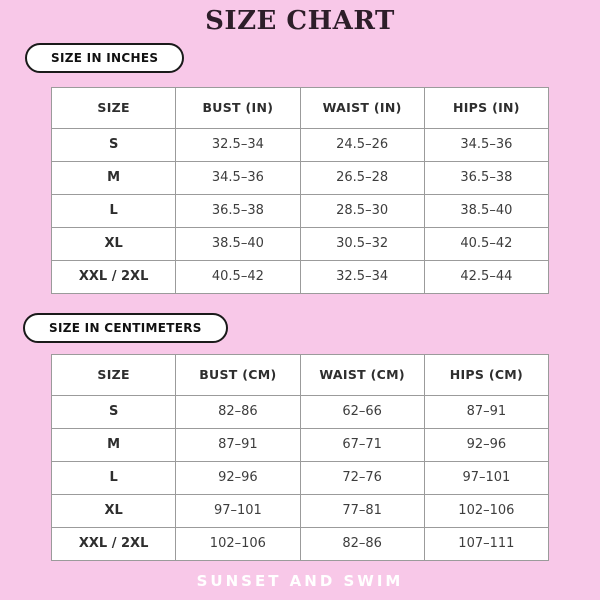  Describe the element at coordinates (362, 144) in the screenshot. I see `waist-cell: 24.5–26` at that location.